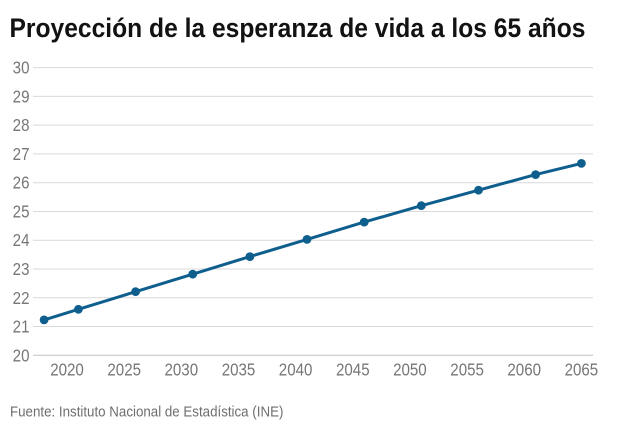  I want to click on svg-text: 28, so click(21, 125).